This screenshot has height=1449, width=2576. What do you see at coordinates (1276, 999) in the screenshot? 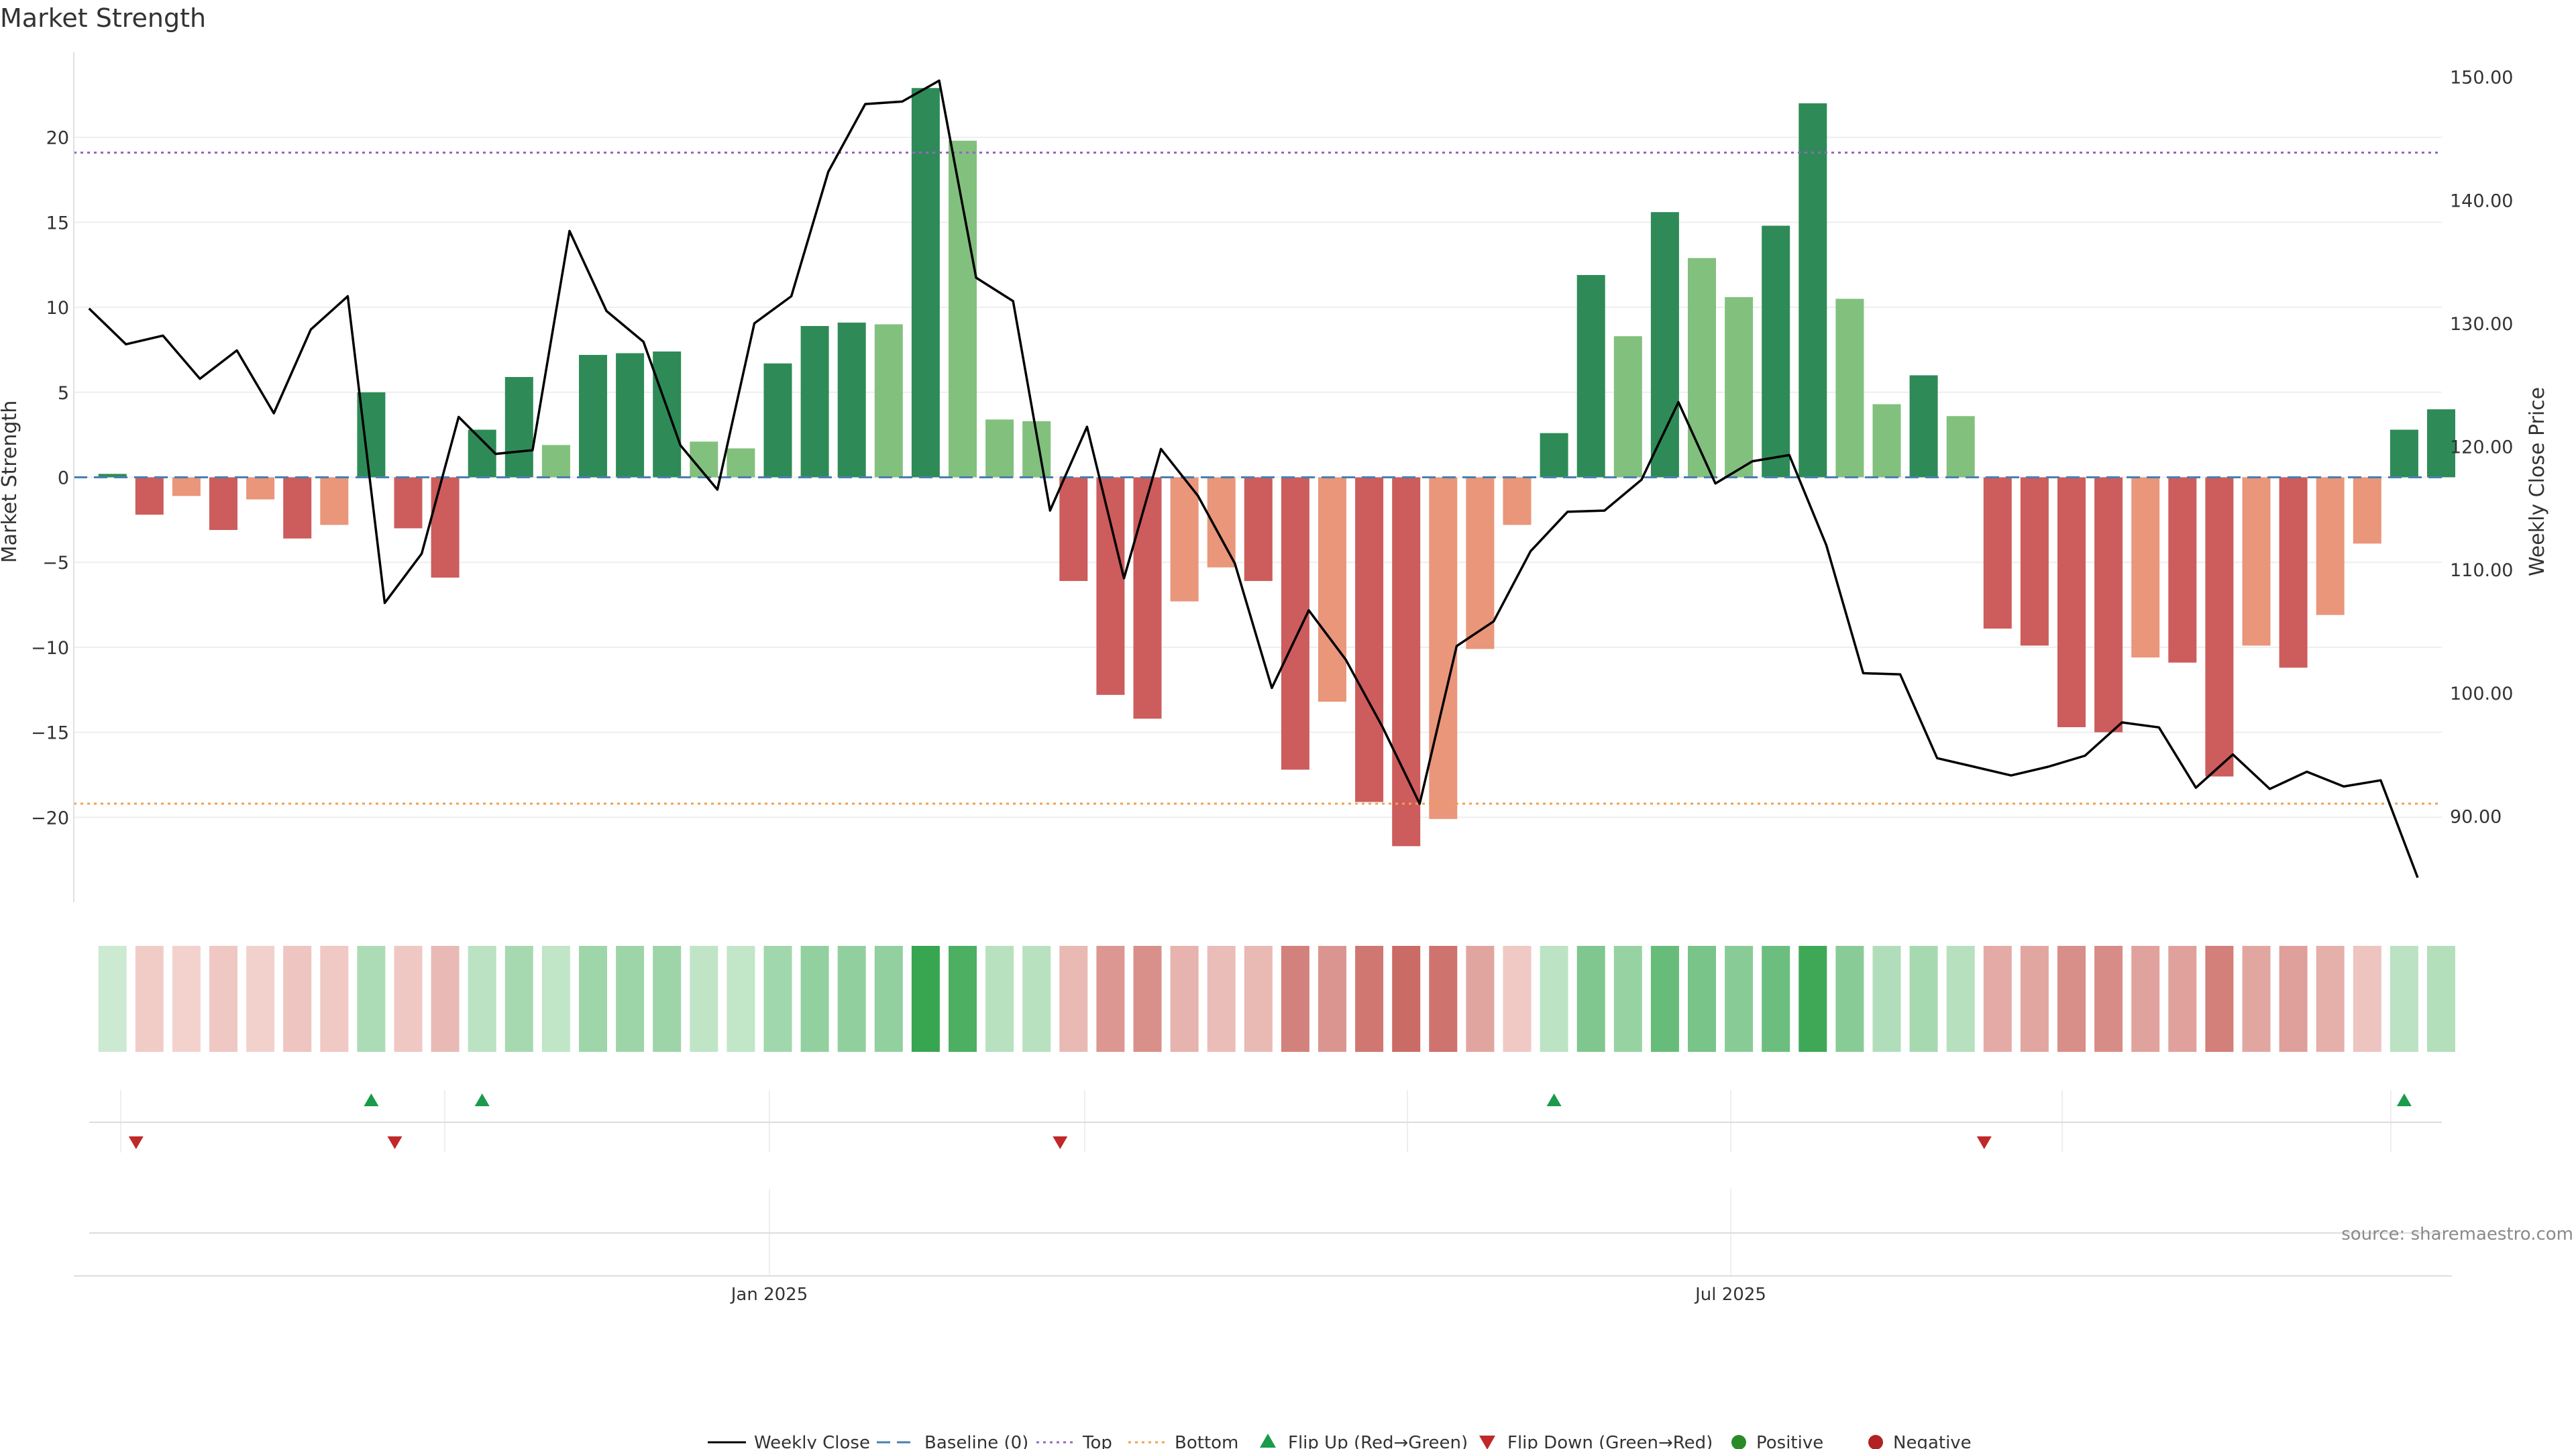
I see `heatmap-strip` at bounding box center [1276, 999].